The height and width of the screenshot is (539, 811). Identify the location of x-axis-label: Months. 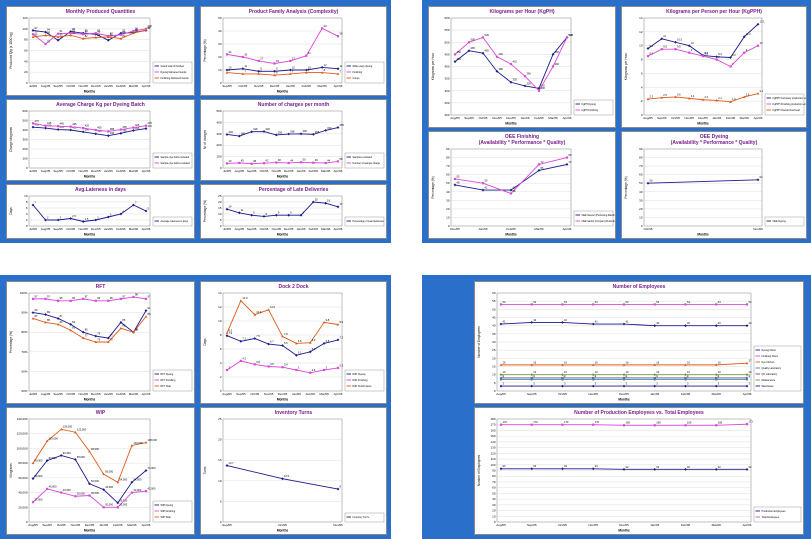
(283, 177).